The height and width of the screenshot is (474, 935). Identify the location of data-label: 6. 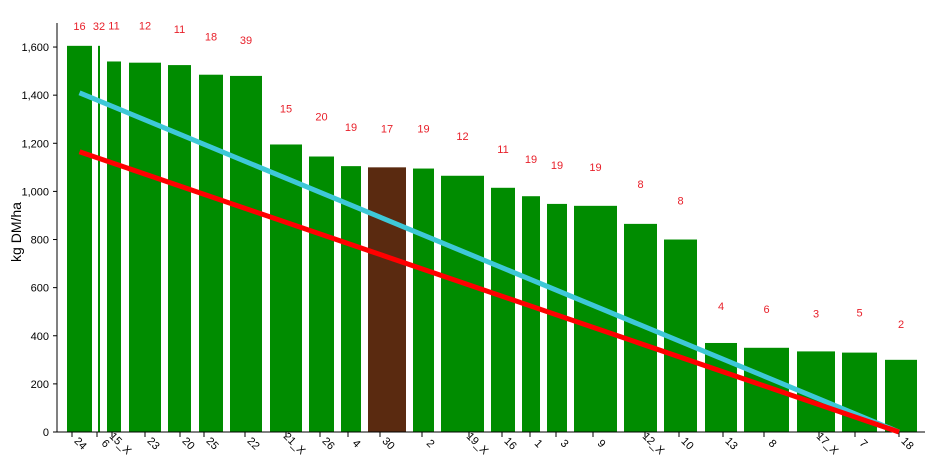
(766, 310).